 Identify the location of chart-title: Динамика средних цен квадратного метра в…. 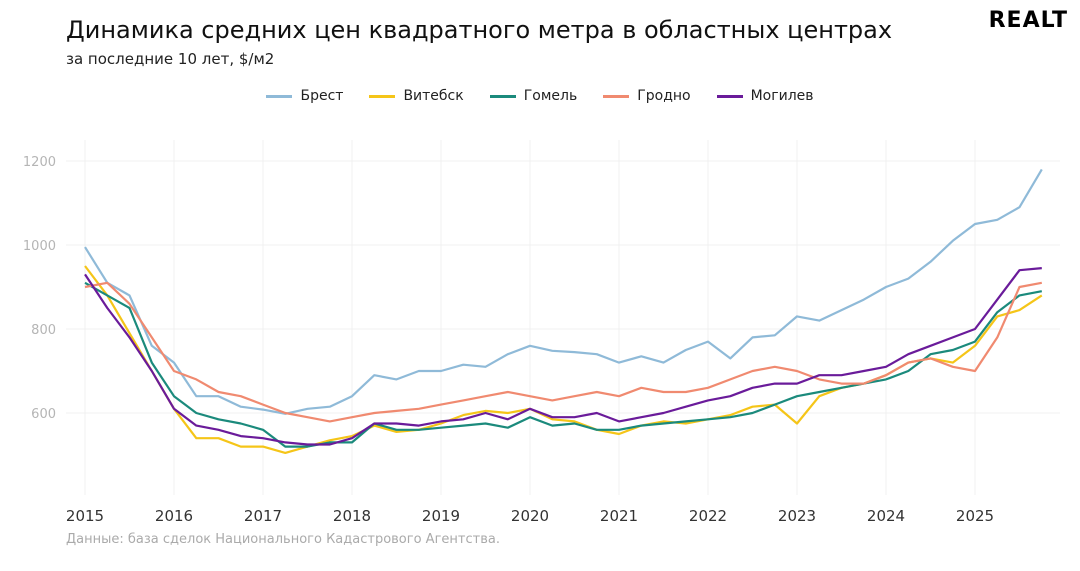
(479, 30).